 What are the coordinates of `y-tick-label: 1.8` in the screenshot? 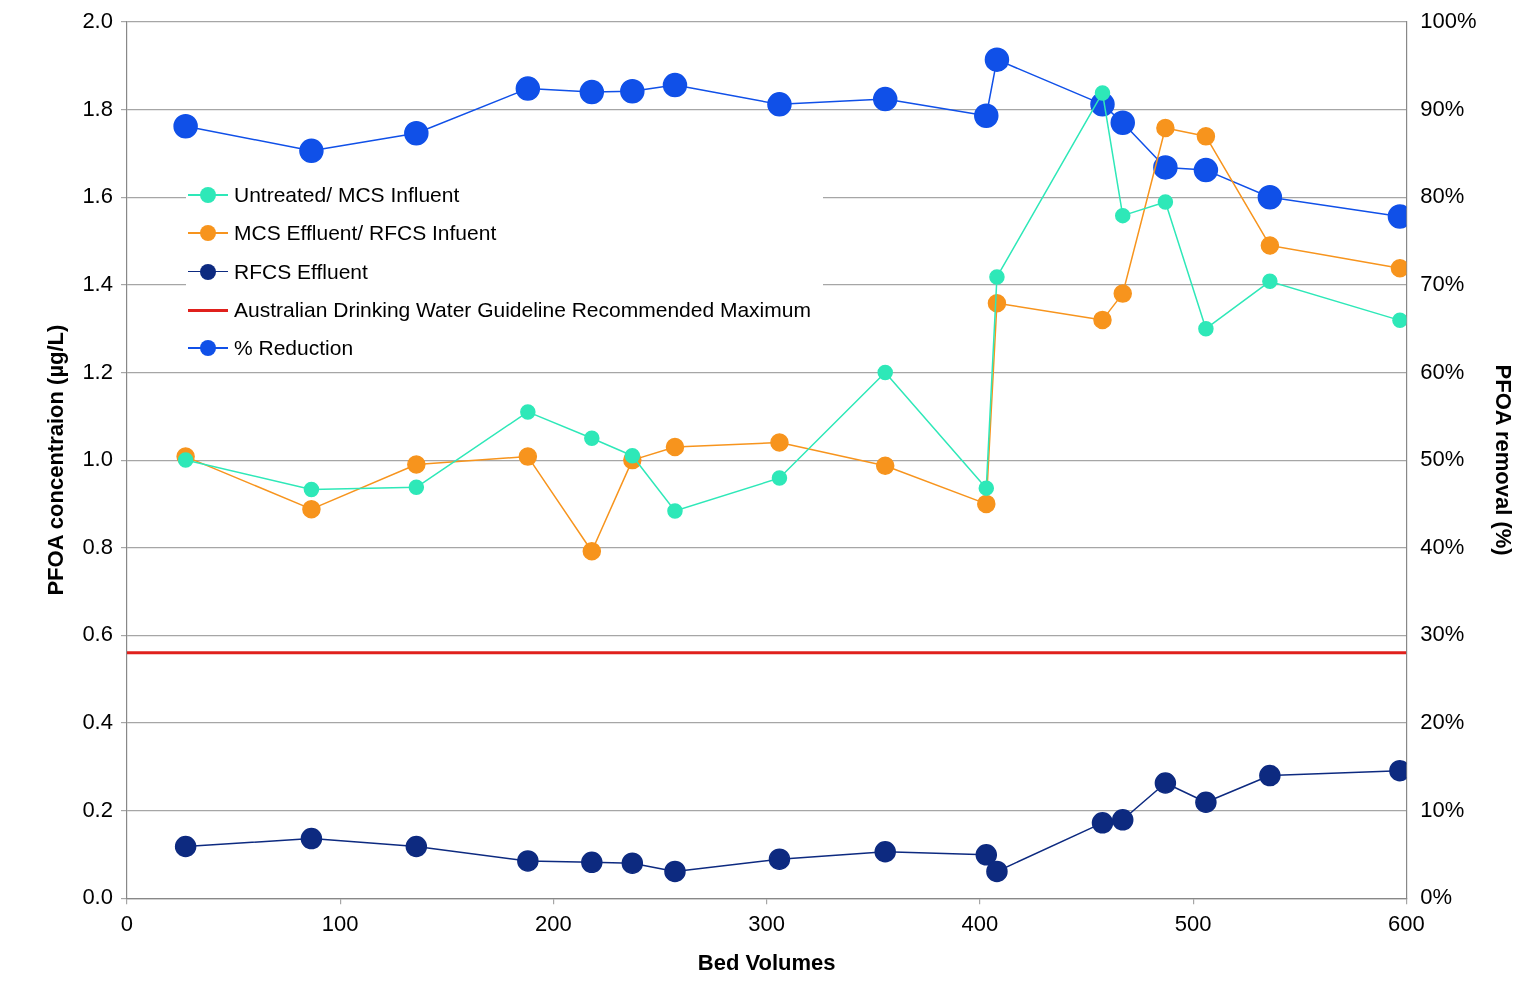 It's located at (97, 108).